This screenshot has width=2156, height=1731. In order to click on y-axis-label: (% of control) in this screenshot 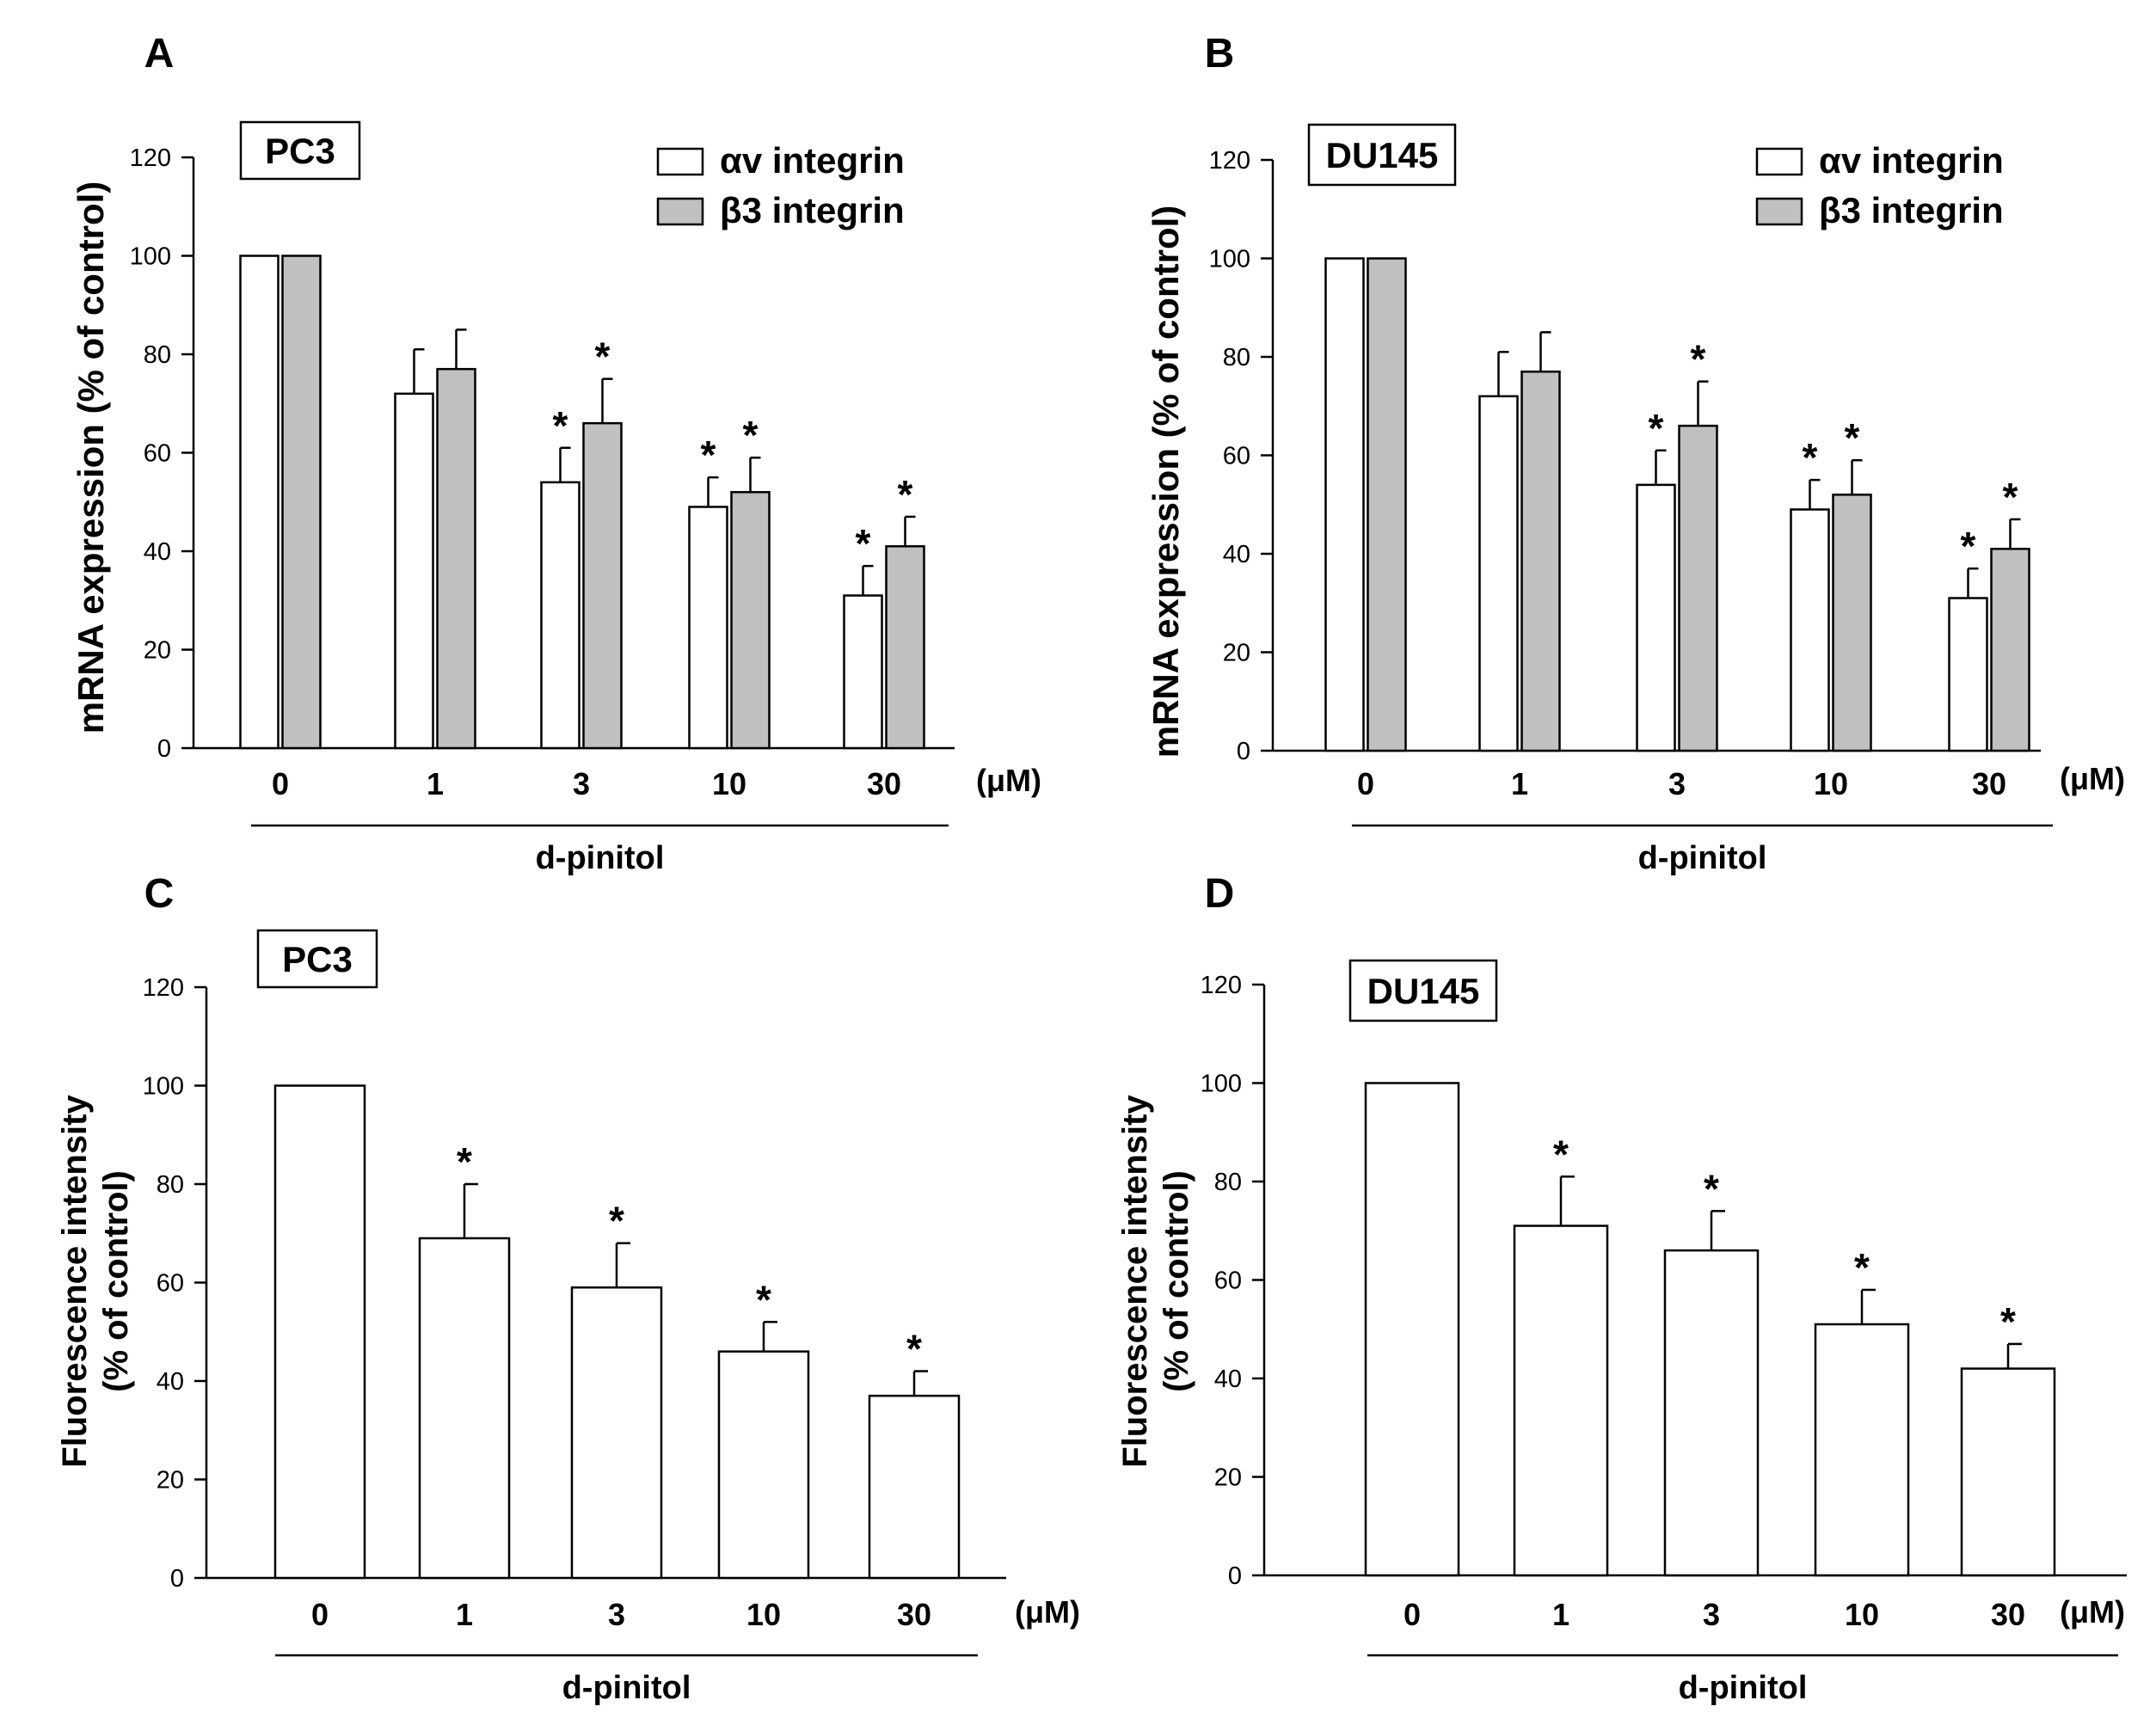, I will do `click(116, 1281)`.